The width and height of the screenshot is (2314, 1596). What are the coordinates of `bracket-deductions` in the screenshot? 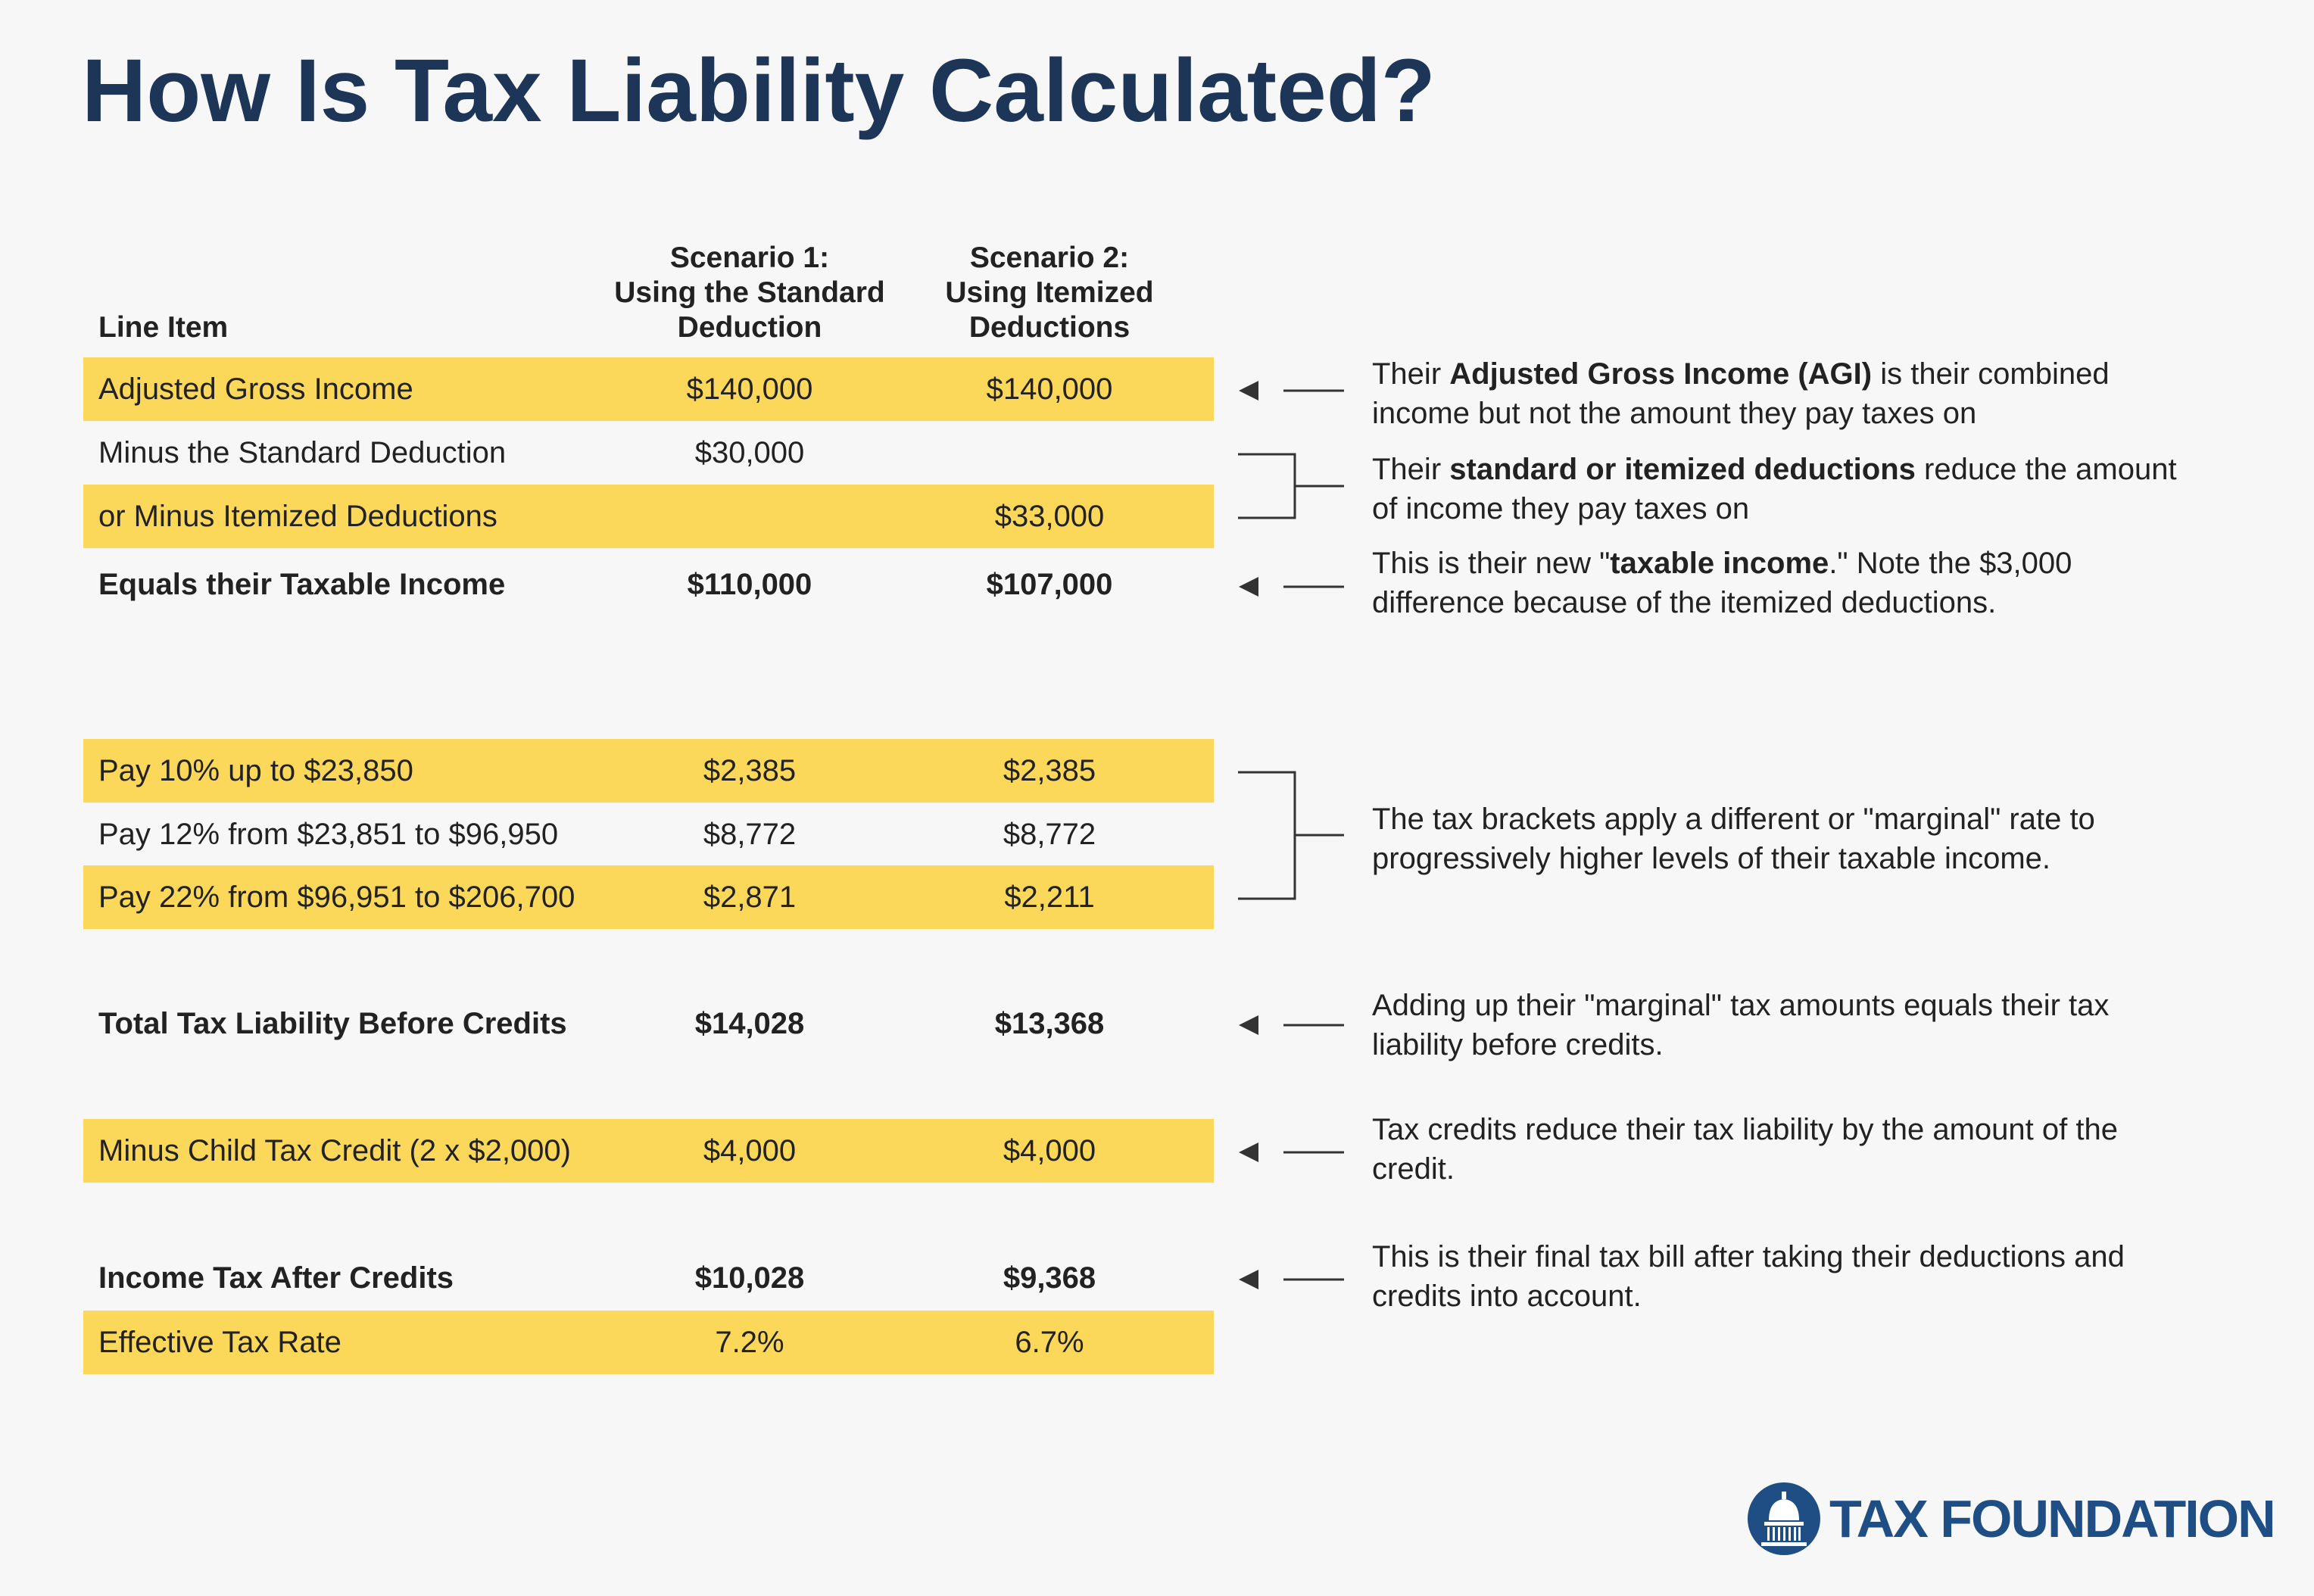 It's located at (1291, 486).